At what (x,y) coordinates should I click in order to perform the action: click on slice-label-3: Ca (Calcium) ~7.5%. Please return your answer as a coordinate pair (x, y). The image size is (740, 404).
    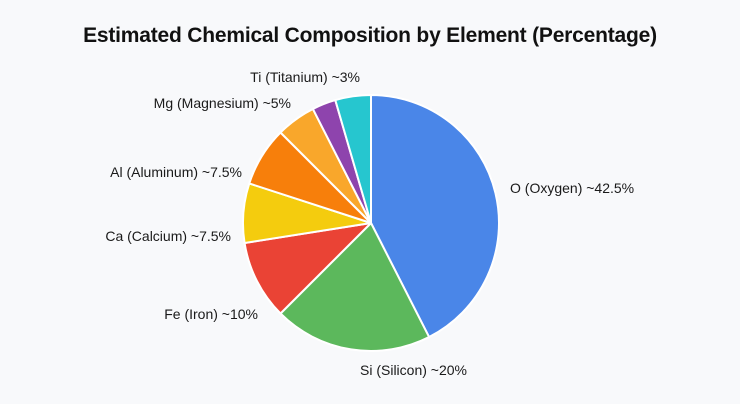
    Looking at the image, I should click on (168, 236).